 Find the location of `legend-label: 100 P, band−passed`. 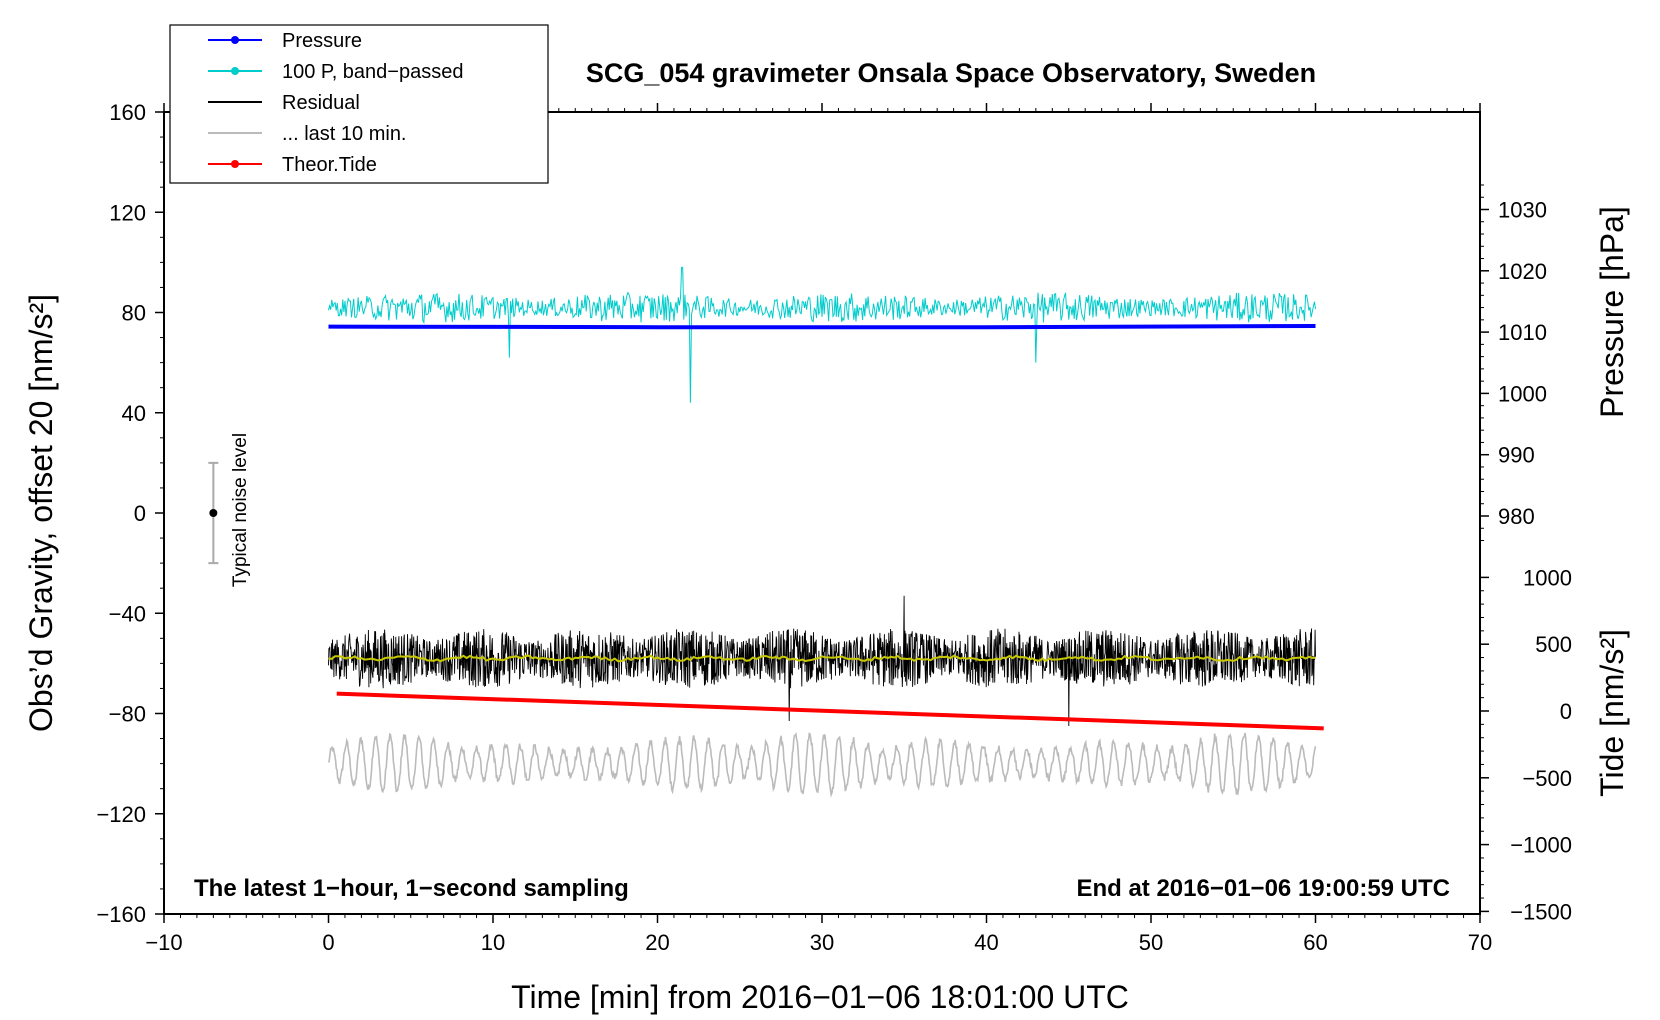

legend-label: 100 P, band−passed is located at coordinates (372, 72).